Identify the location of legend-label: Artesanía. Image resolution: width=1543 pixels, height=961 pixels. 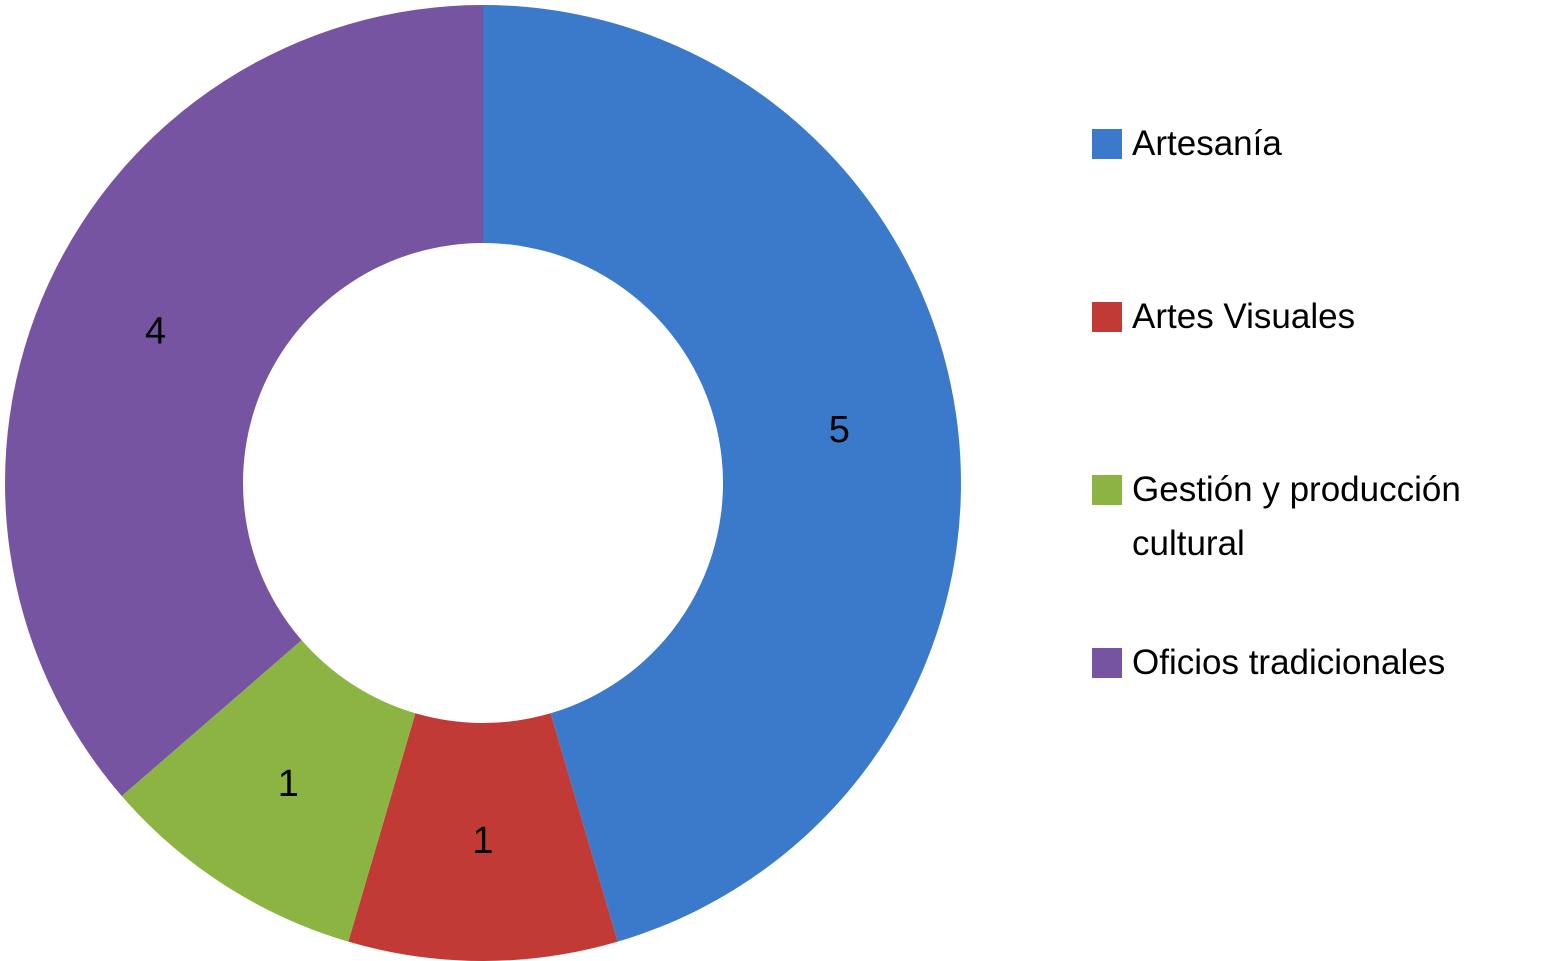
(1207, 143).